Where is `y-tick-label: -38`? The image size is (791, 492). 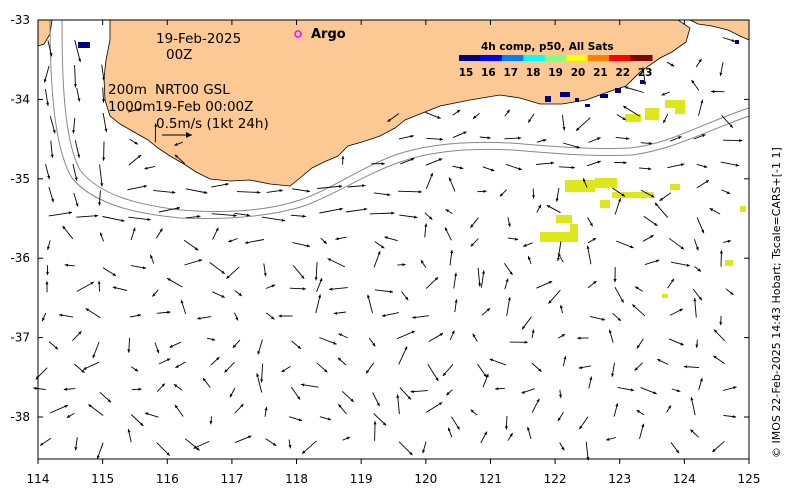 y-tick-label: -38 is located at coordinates (20, 417).